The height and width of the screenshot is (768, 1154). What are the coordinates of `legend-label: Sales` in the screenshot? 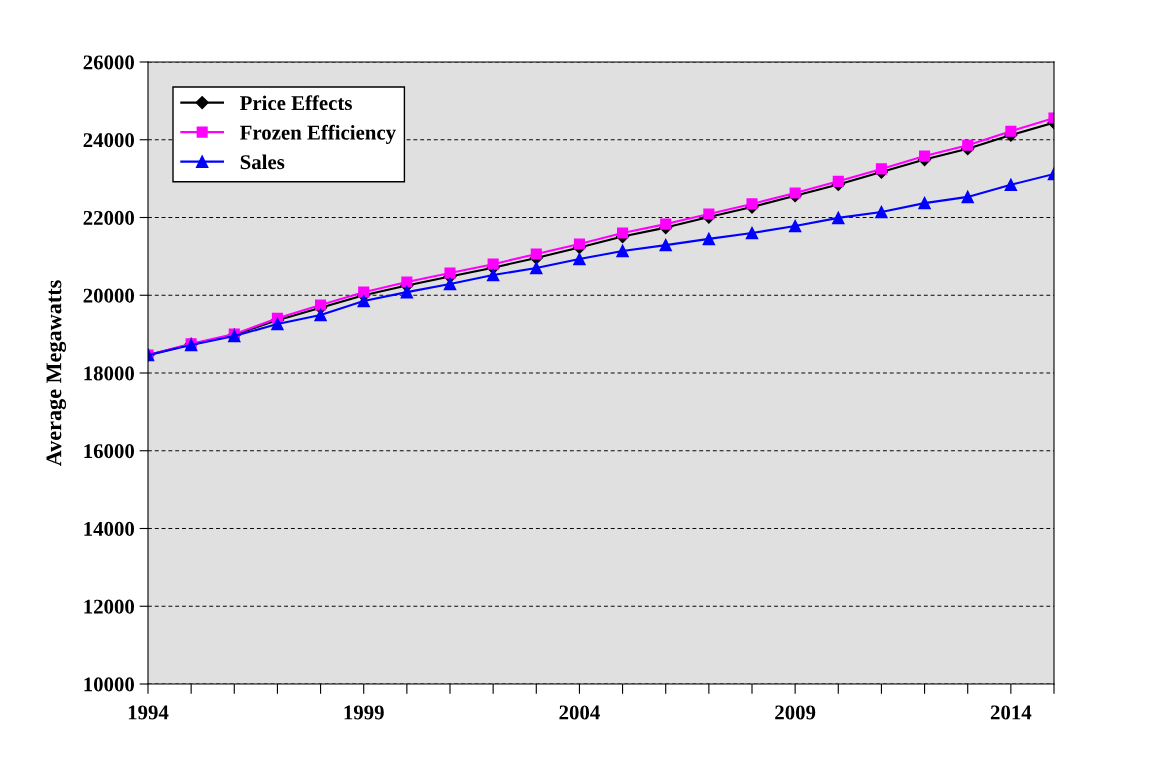 It's located at (262, 162).